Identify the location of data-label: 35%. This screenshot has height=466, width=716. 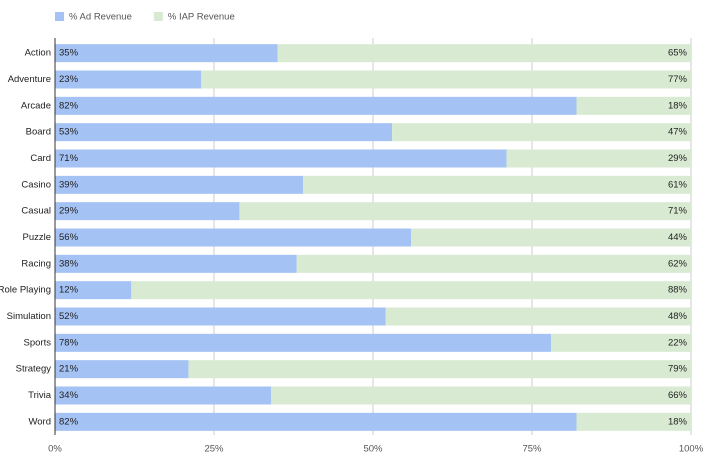
(69, 53).